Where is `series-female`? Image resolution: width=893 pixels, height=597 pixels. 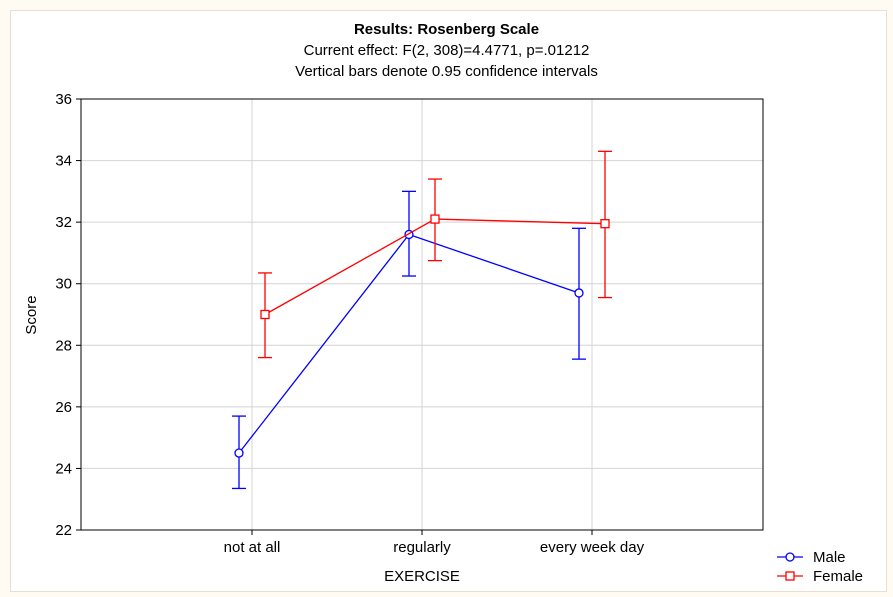
series-female is located at coordinates (435, 254).